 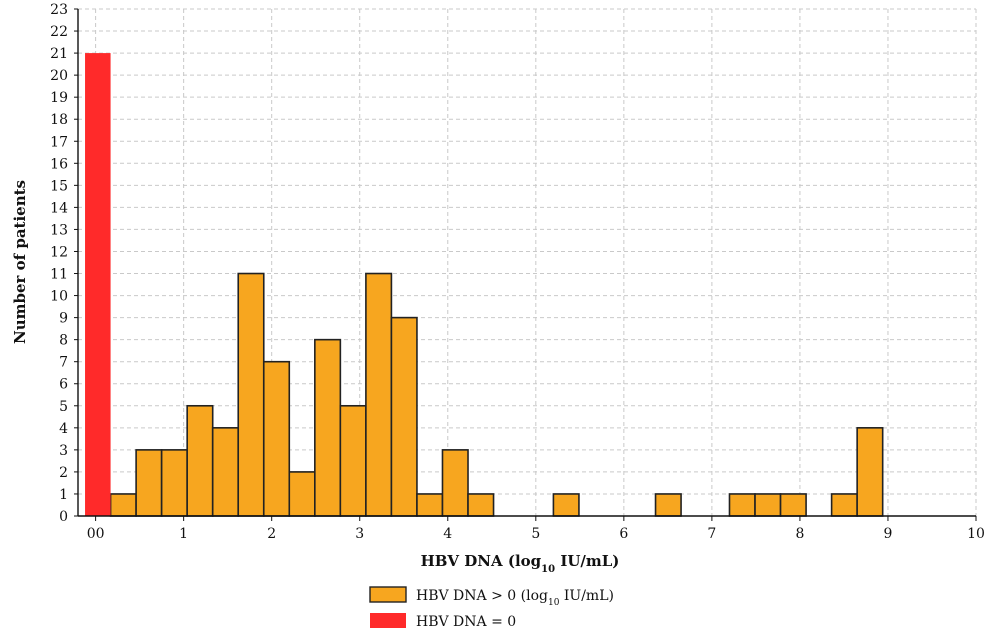 What do you see at coordinates (515, 598) in the screenshot?
I see `legend-label-hbv-positive: HBV DNA > 0 (log10 IU/mL)` at bounding box center [515, 598].